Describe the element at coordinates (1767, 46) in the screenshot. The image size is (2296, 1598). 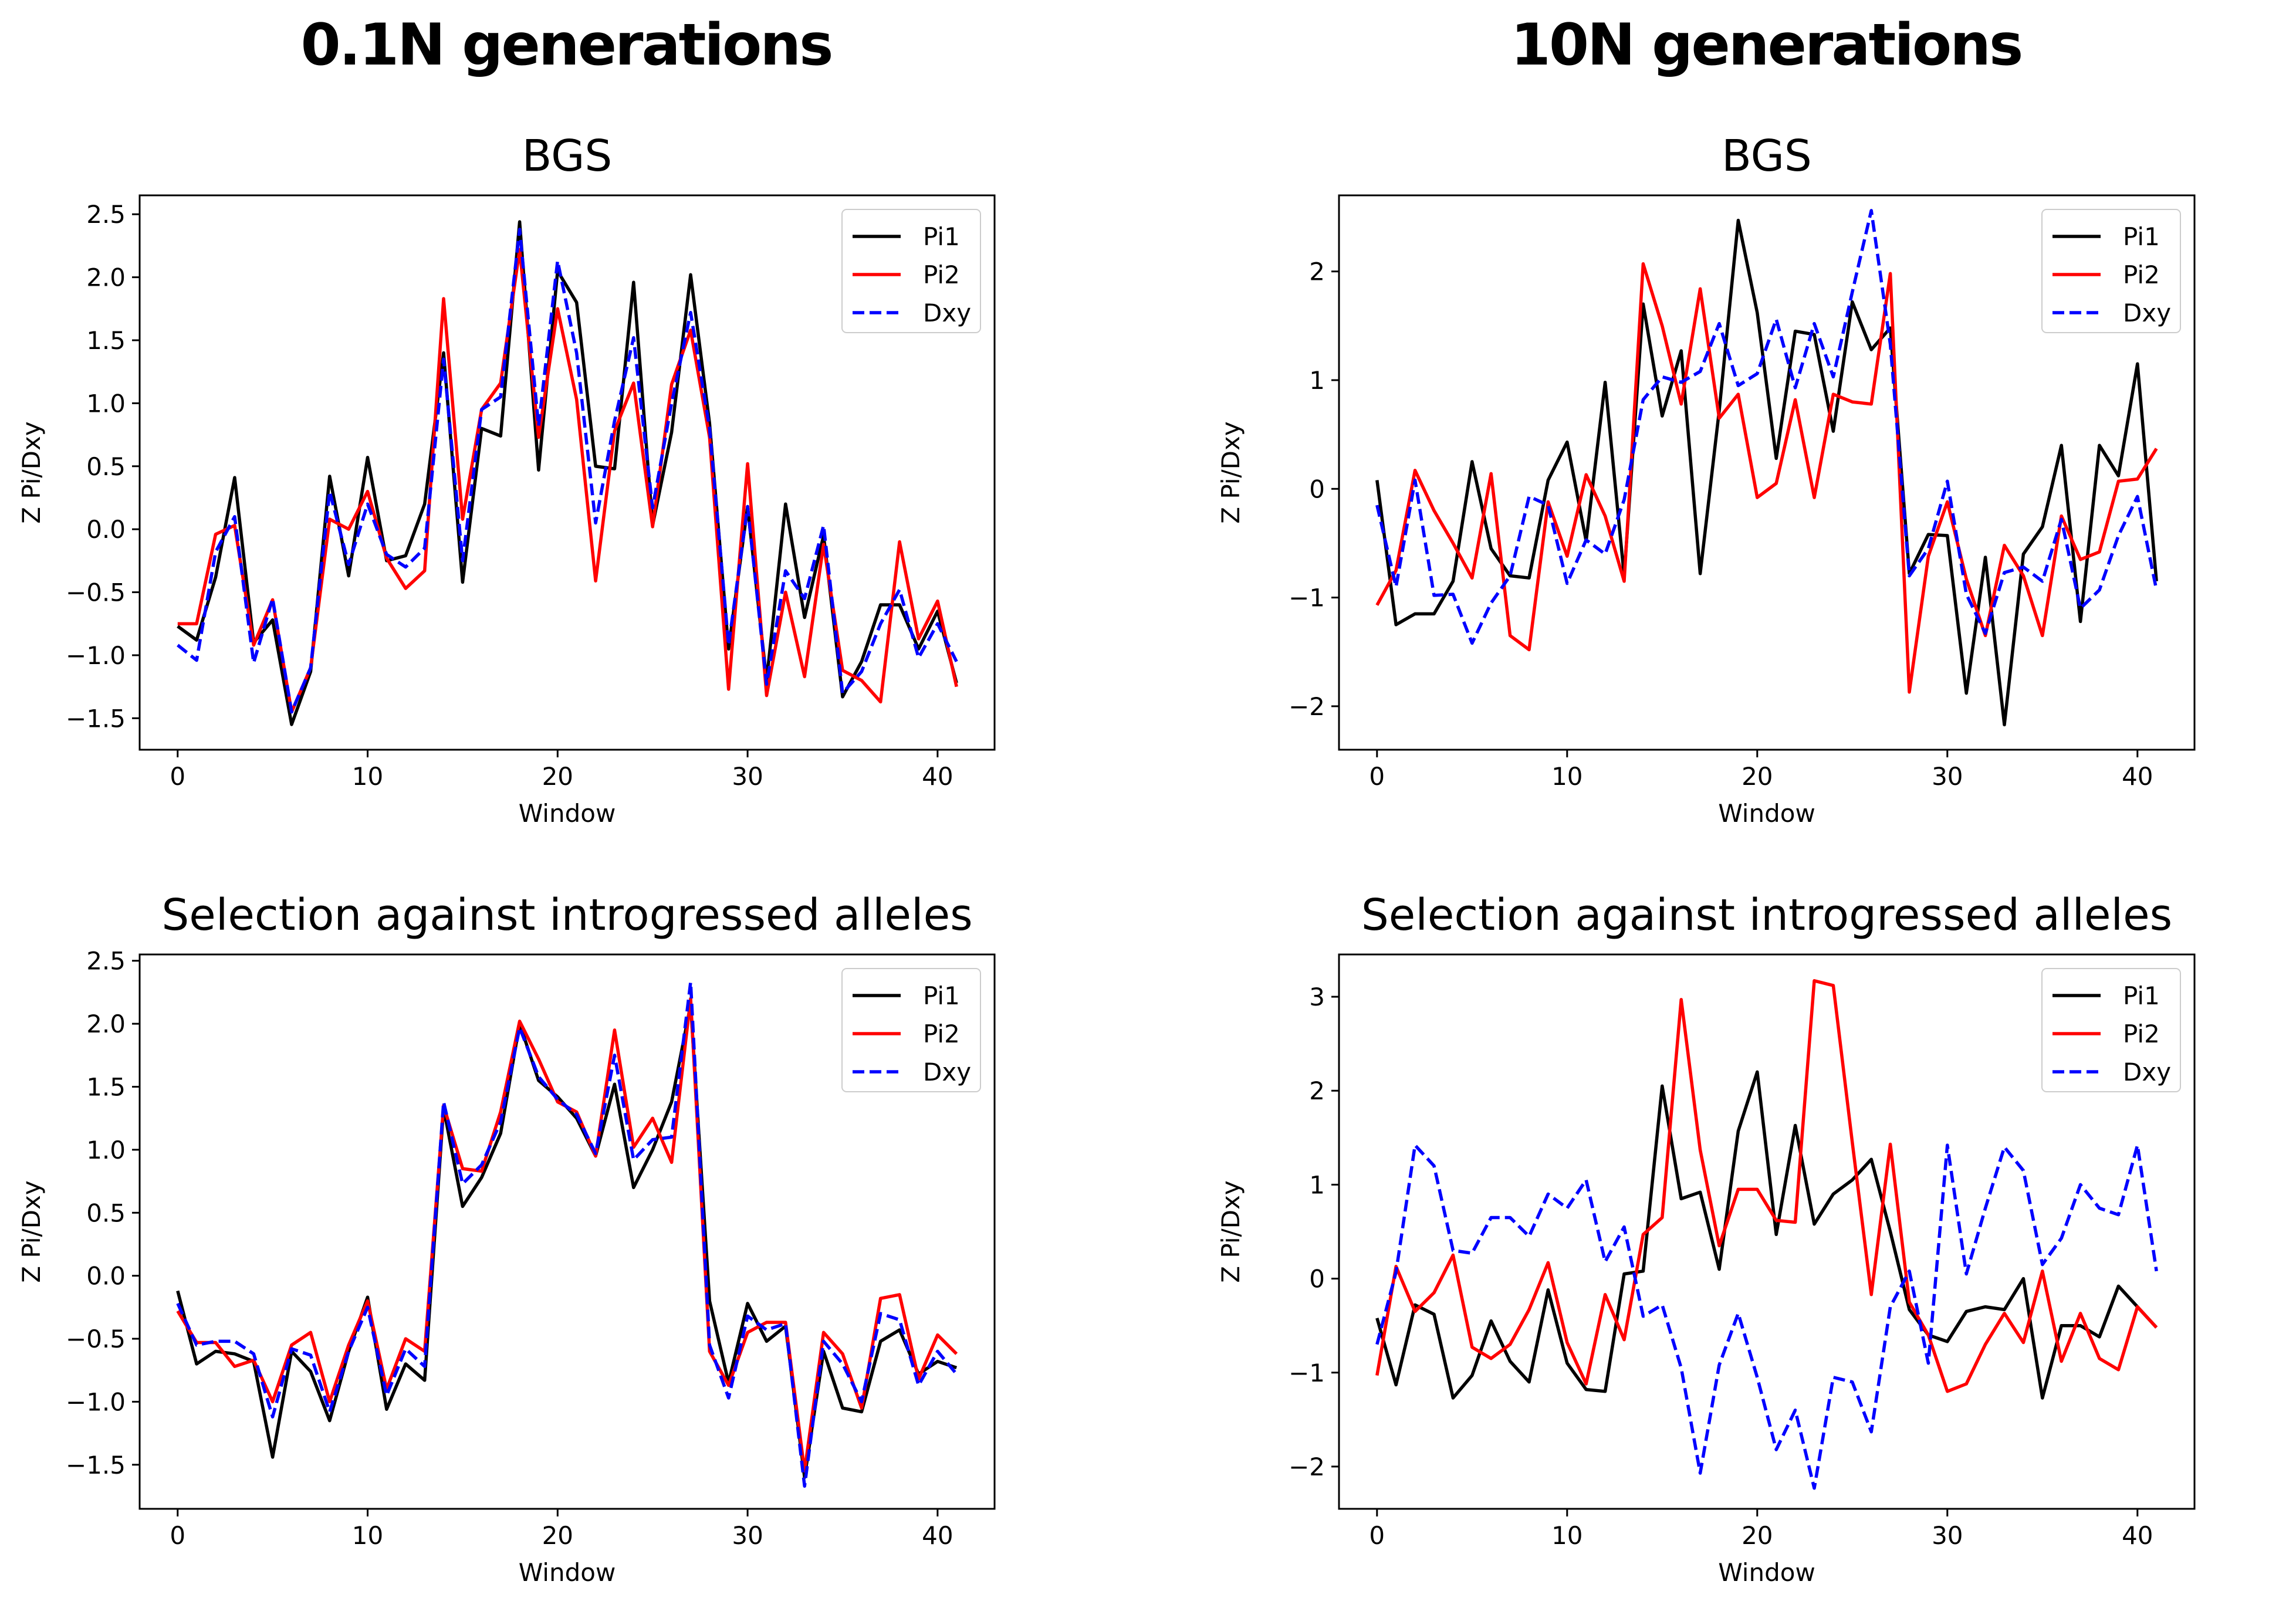
I see `column-title-right: 10N generations` at that location.